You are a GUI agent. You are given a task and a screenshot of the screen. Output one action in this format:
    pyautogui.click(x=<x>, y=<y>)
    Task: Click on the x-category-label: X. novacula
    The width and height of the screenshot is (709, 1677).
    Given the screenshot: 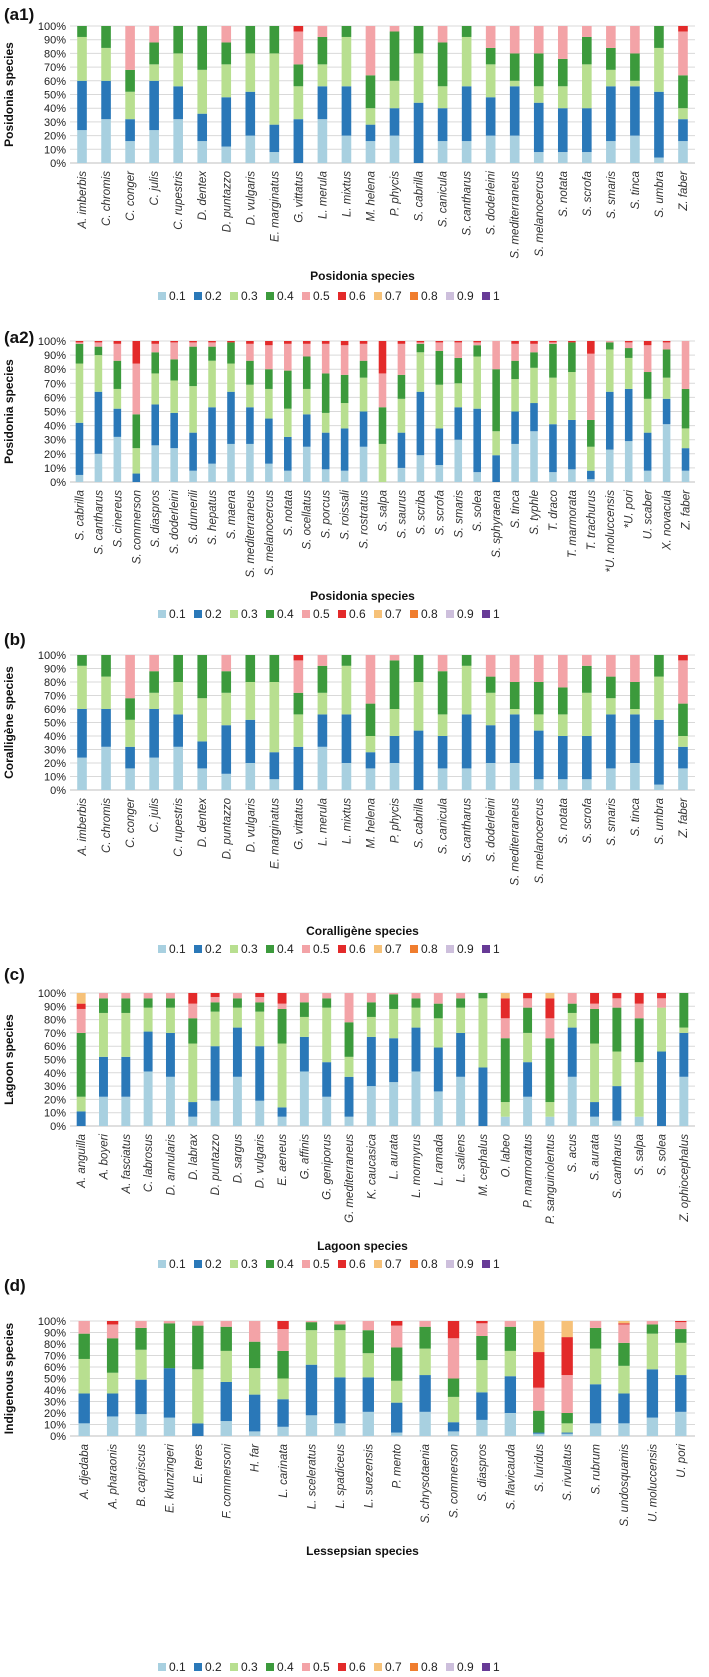 What is the action you would take?
    pyautogui.click(x=668, y=520)
    